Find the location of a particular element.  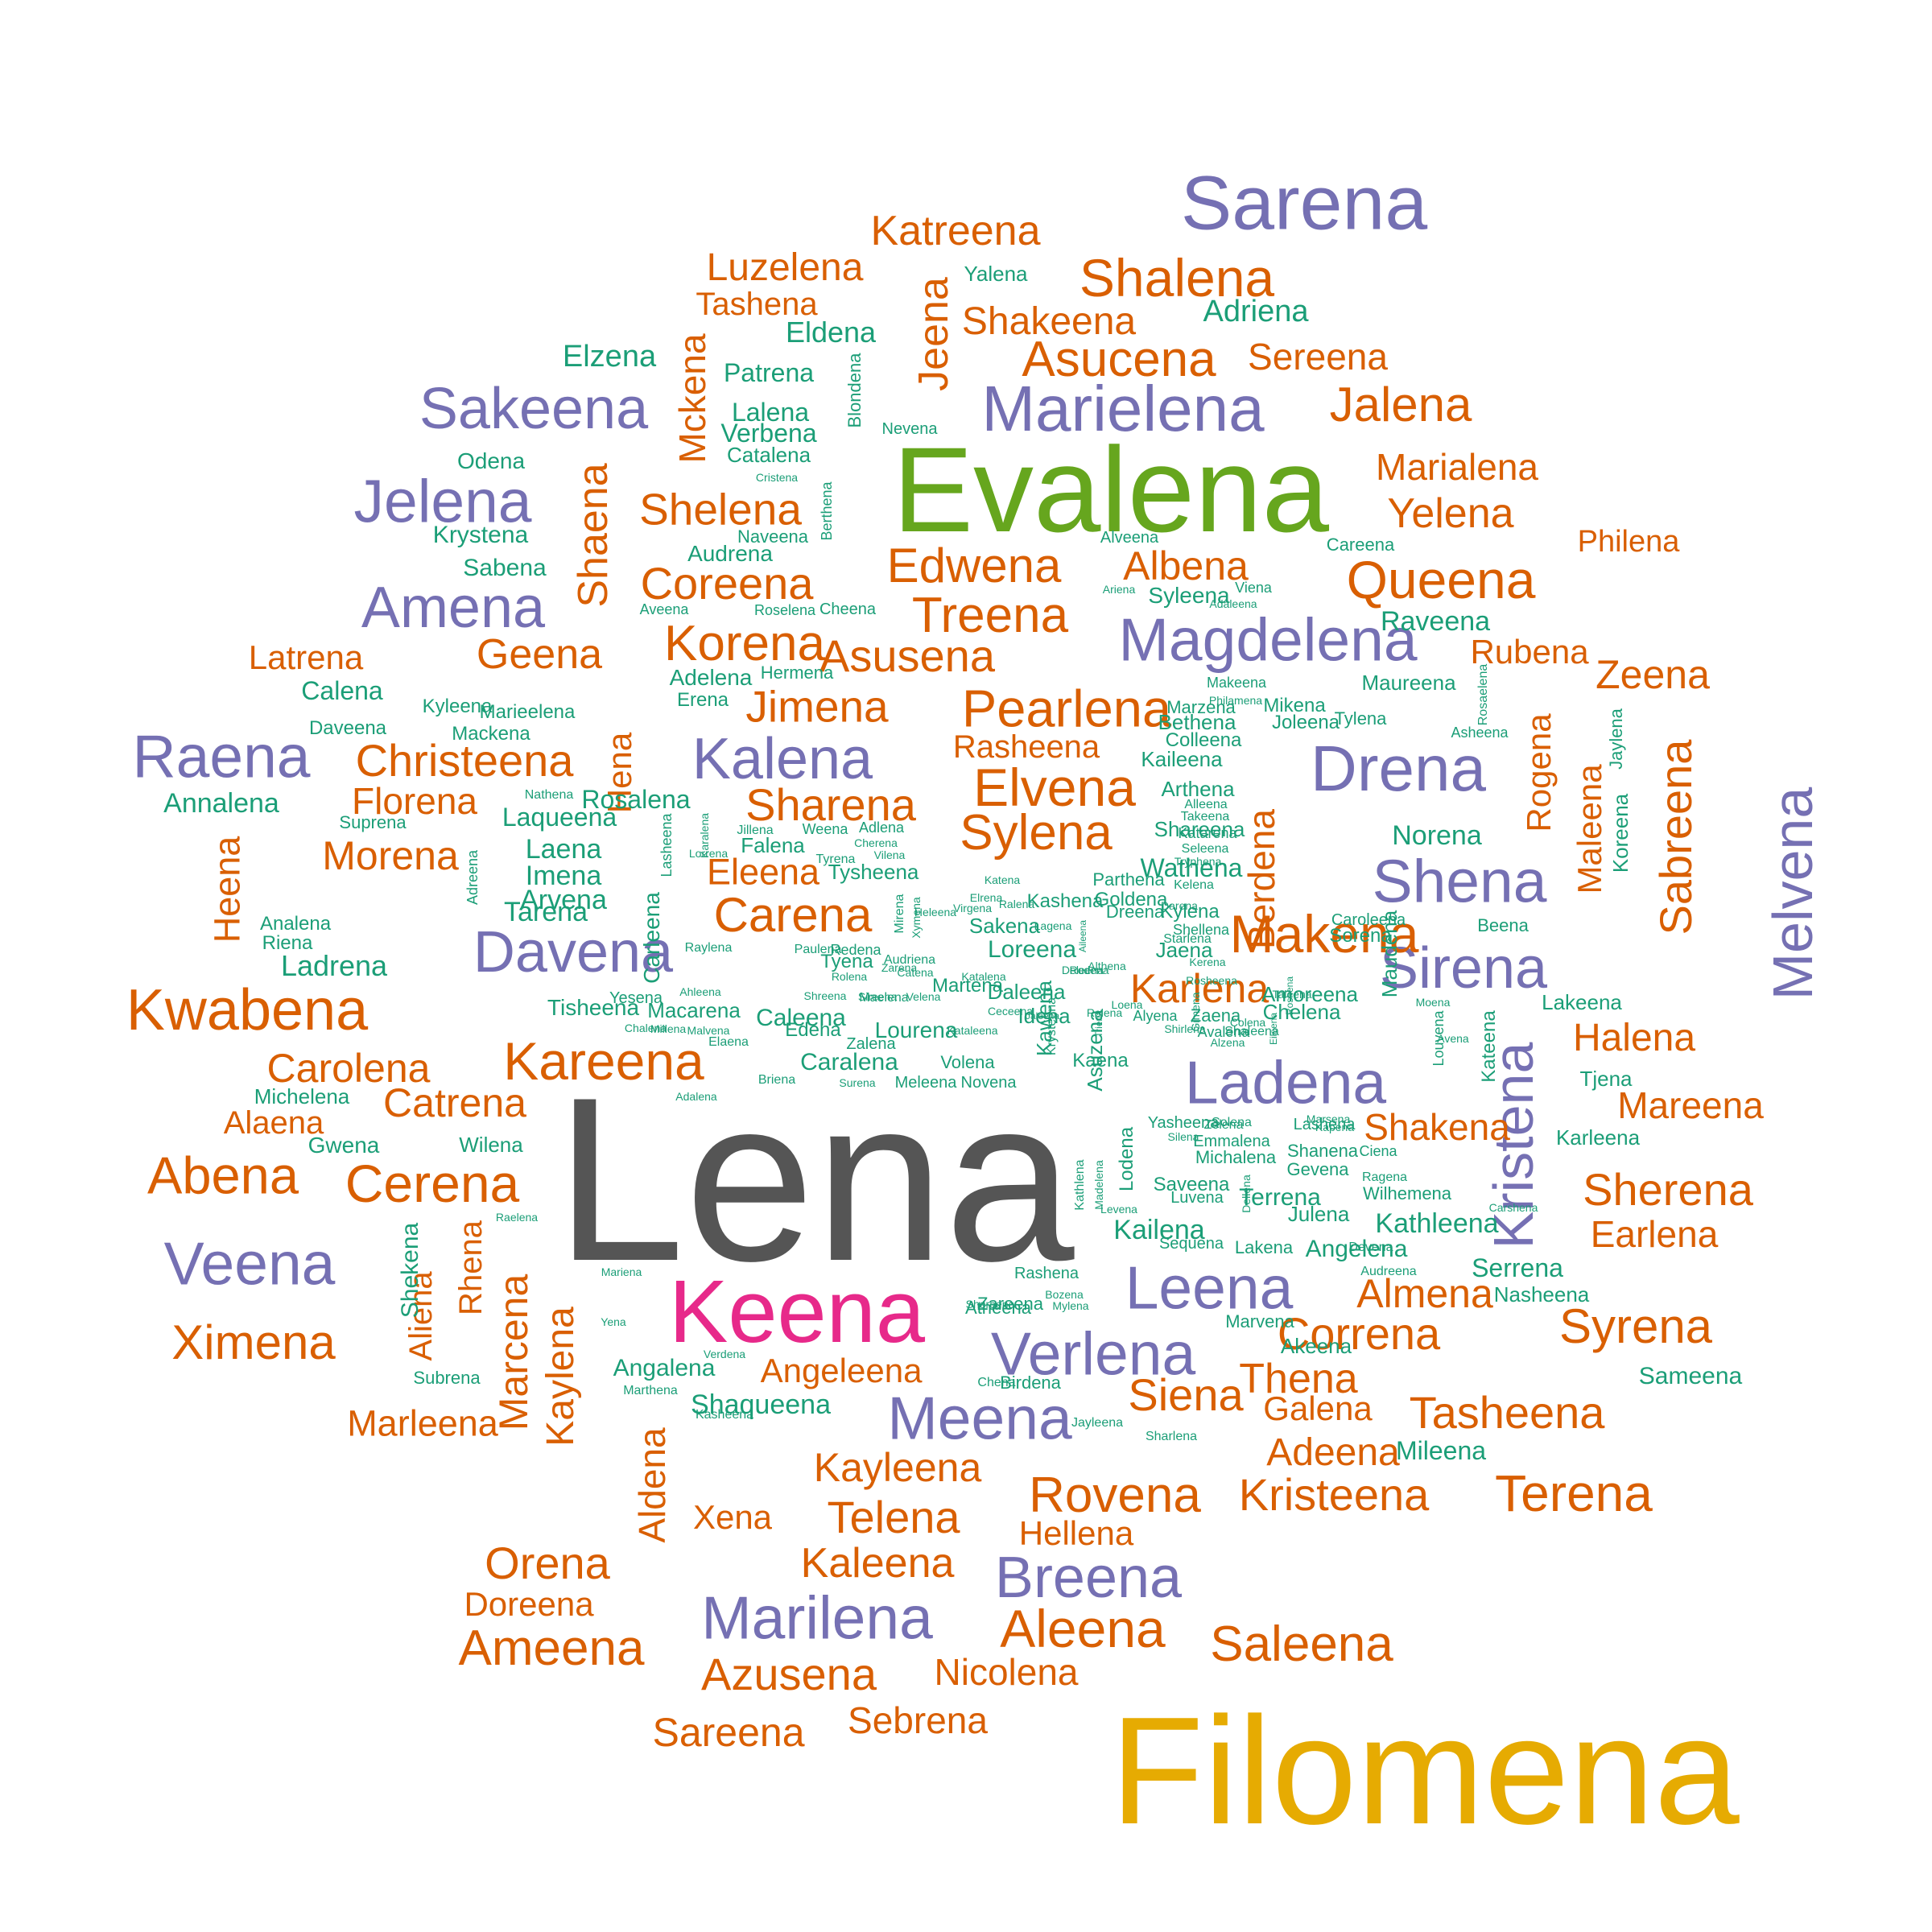

word: Cherena is located at coordinates (876, 843).